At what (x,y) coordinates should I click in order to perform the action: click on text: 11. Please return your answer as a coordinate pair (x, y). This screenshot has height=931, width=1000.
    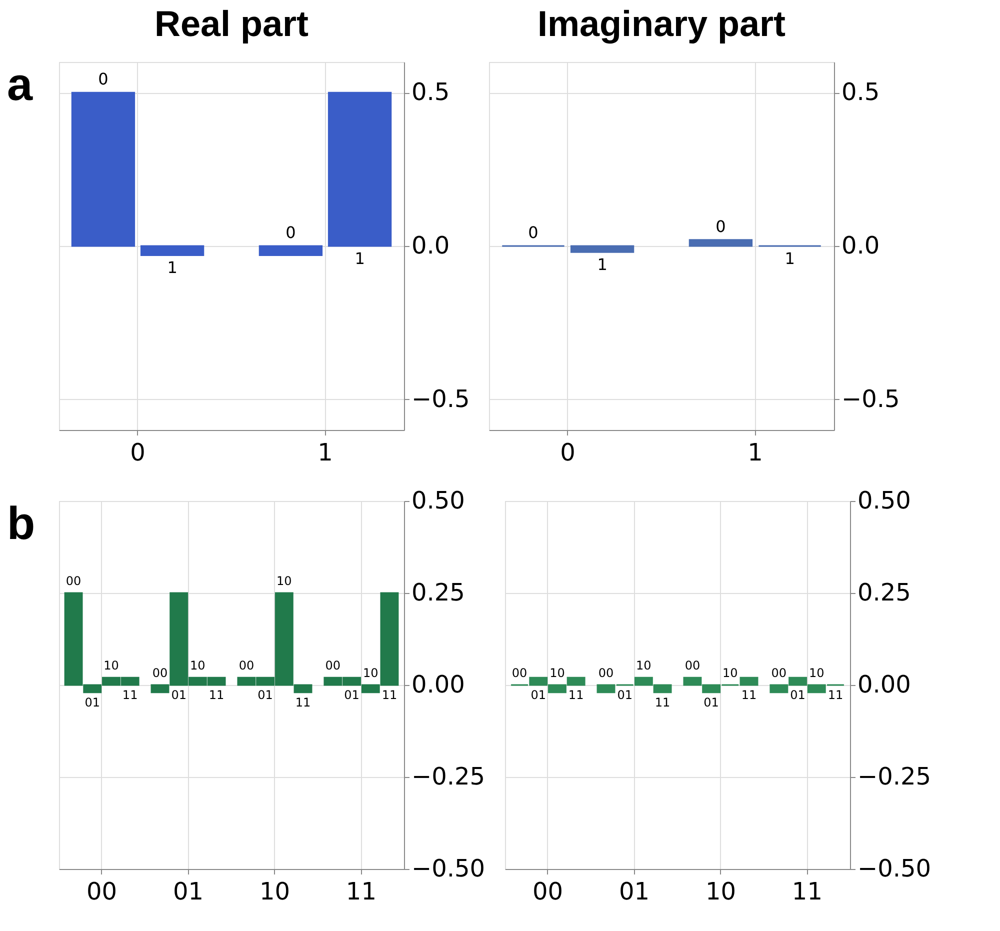
    Looking at the image, I should click on (216, 695).